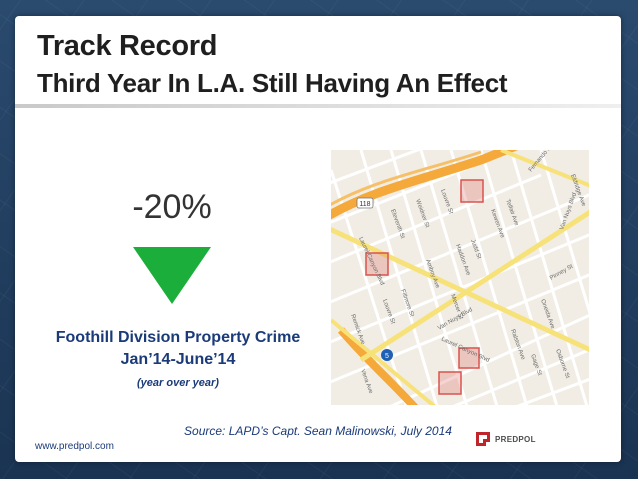 This screenshot has height=479, width=638. I want to click on predpol-logo-text: PREDPOL, so click(515, 439).